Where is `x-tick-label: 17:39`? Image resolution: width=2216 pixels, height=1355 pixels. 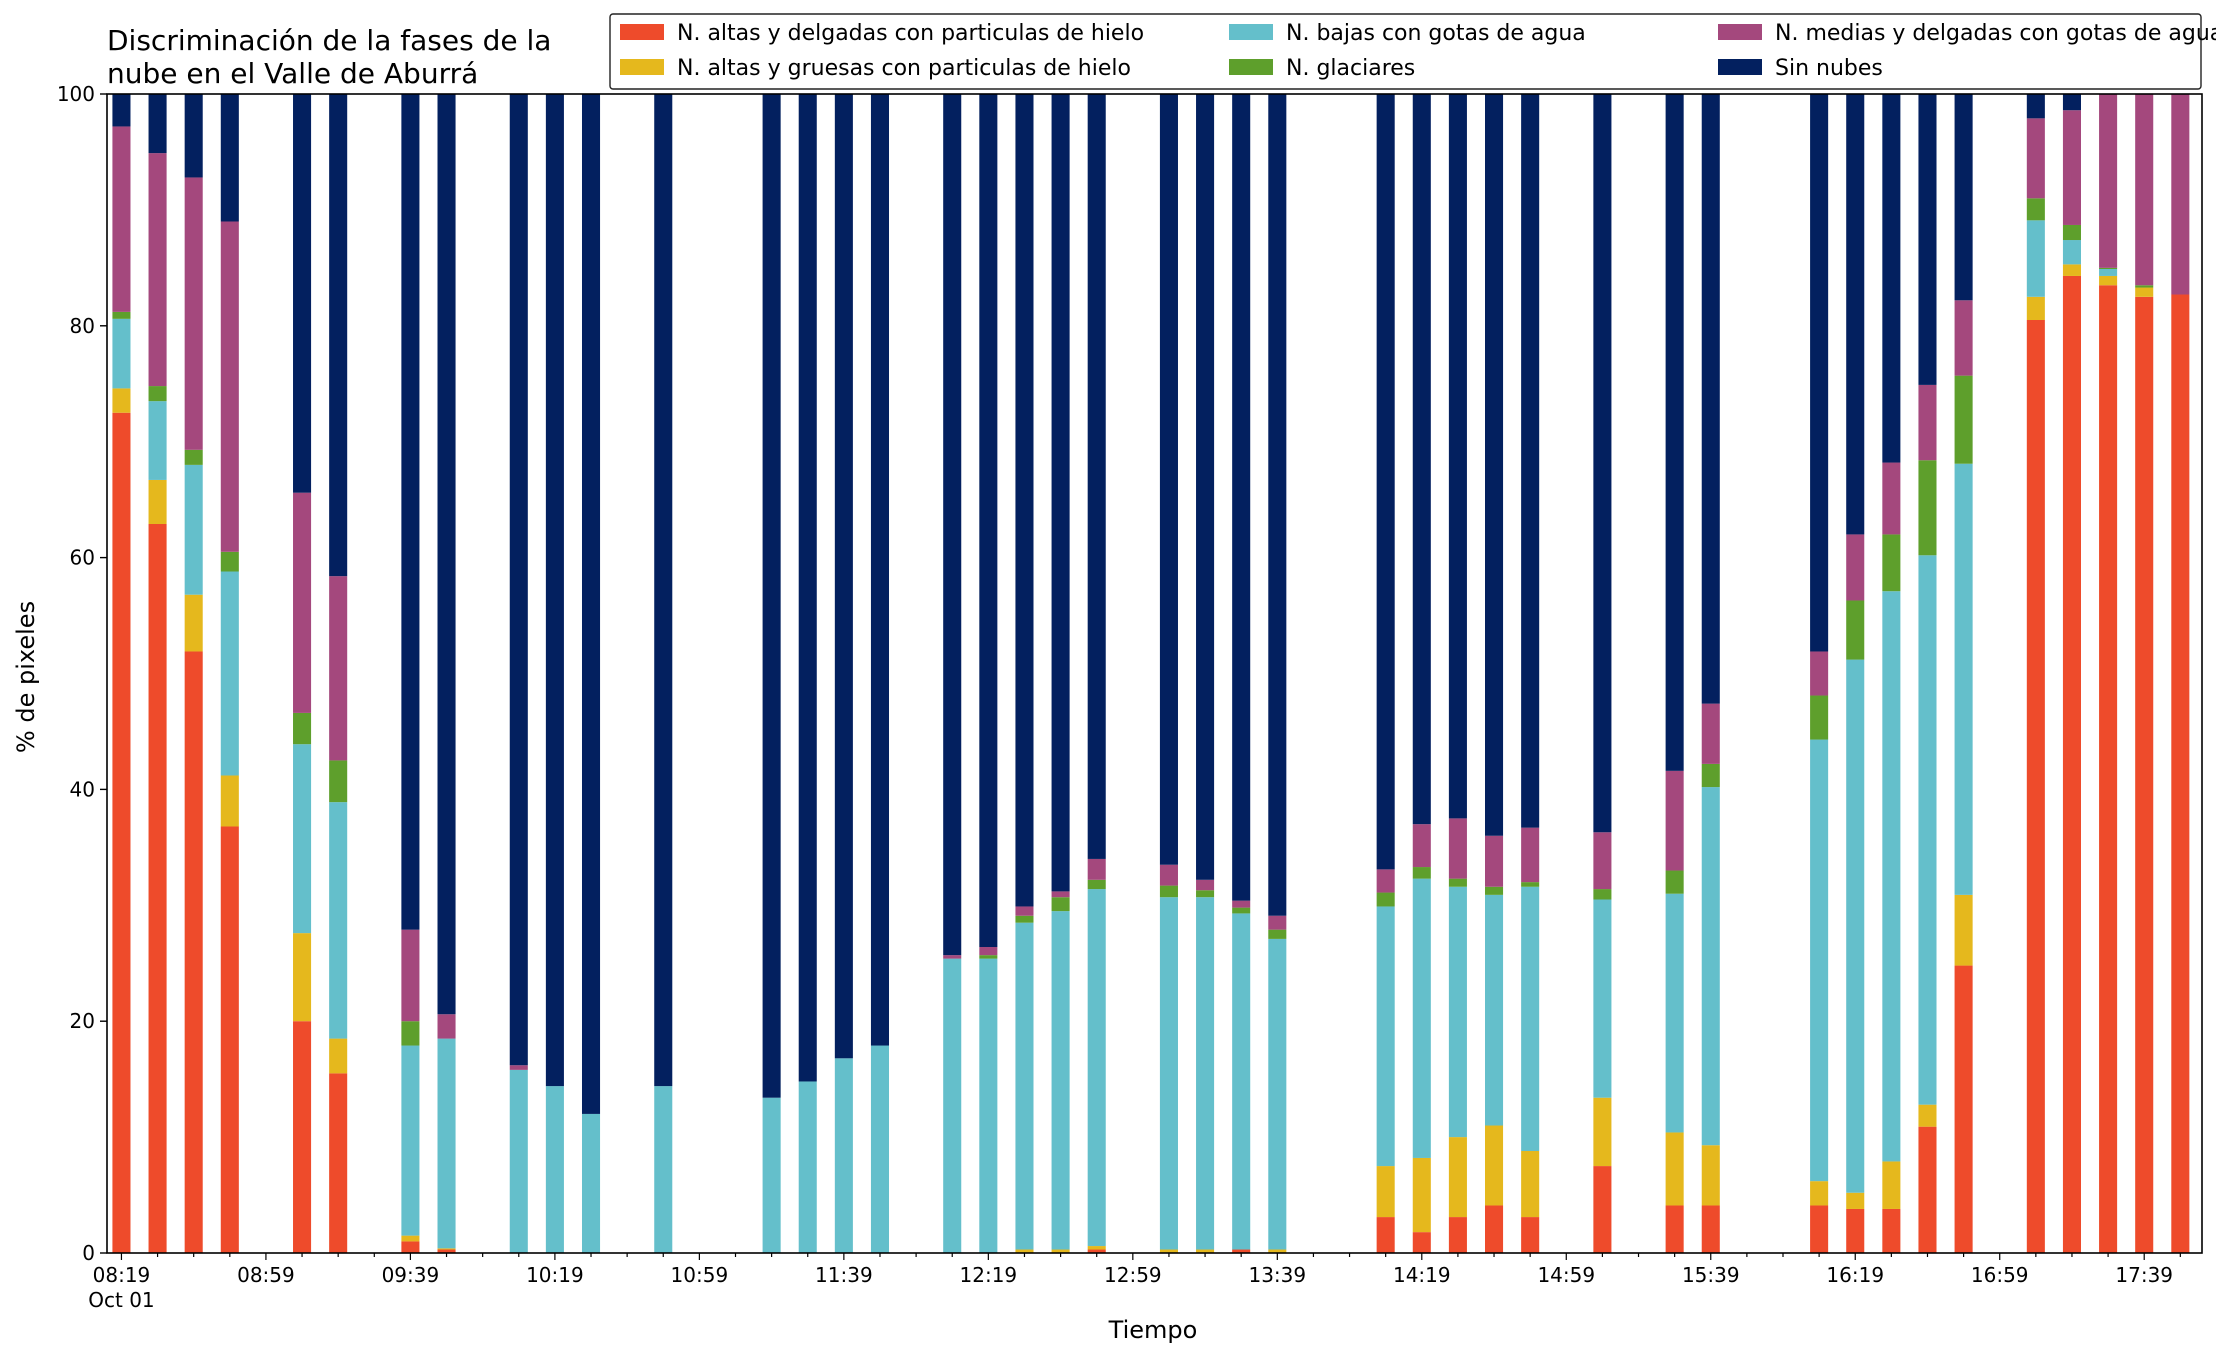
x-tick-label: 17:39 is located at coordinates (2144, 1275).